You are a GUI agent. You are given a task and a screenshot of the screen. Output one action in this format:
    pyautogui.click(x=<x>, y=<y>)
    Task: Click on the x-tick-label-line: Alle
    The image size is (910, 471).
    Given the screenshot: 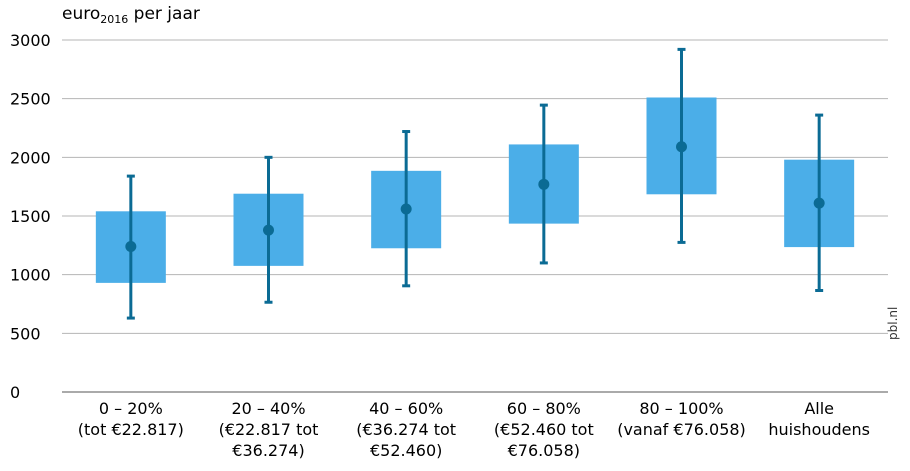 What is the action you would take?
    pyautogui.click(x=819, y=408)
    